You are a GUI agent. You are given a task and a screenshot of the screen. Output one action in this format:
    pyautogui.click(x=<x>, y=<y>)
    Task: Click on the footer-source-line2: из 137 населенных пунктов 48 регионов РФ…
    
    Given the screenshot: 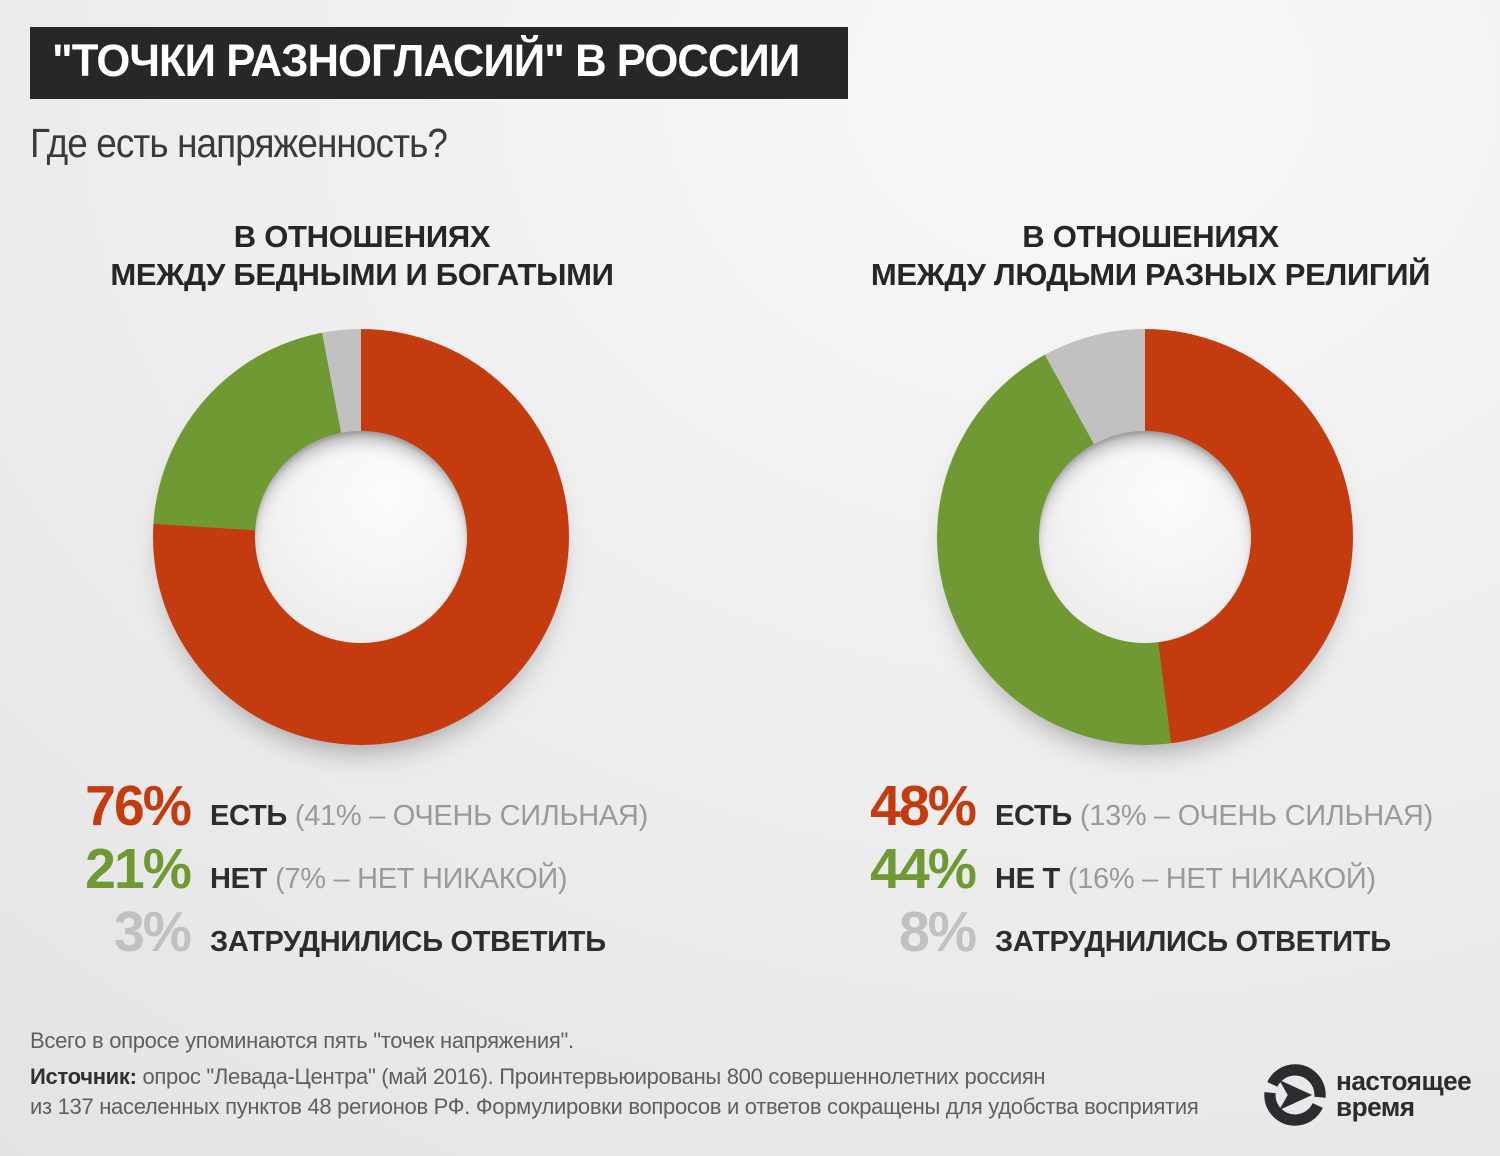 What is the action you would take?
    pyautogui.click(x=614, y=1107)
    